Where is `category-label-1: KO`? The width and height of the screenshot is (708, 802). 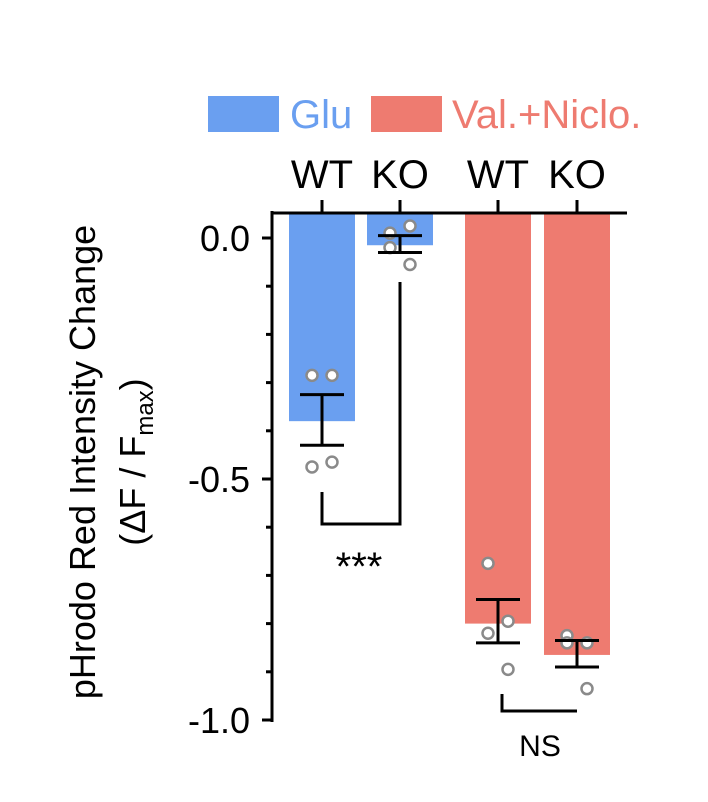 category-label-1: KO is located at coordinates (400, 175).